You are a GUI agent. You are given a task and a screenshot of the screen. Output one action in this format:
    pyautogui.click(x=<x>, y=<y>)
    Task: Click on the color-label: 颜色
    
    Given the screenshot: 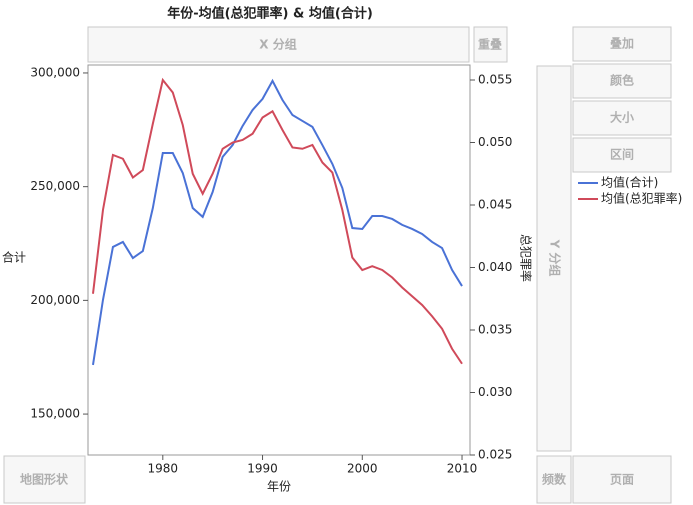 What is the action you would take?
    pyautogui.click(x=622, y=80)
    